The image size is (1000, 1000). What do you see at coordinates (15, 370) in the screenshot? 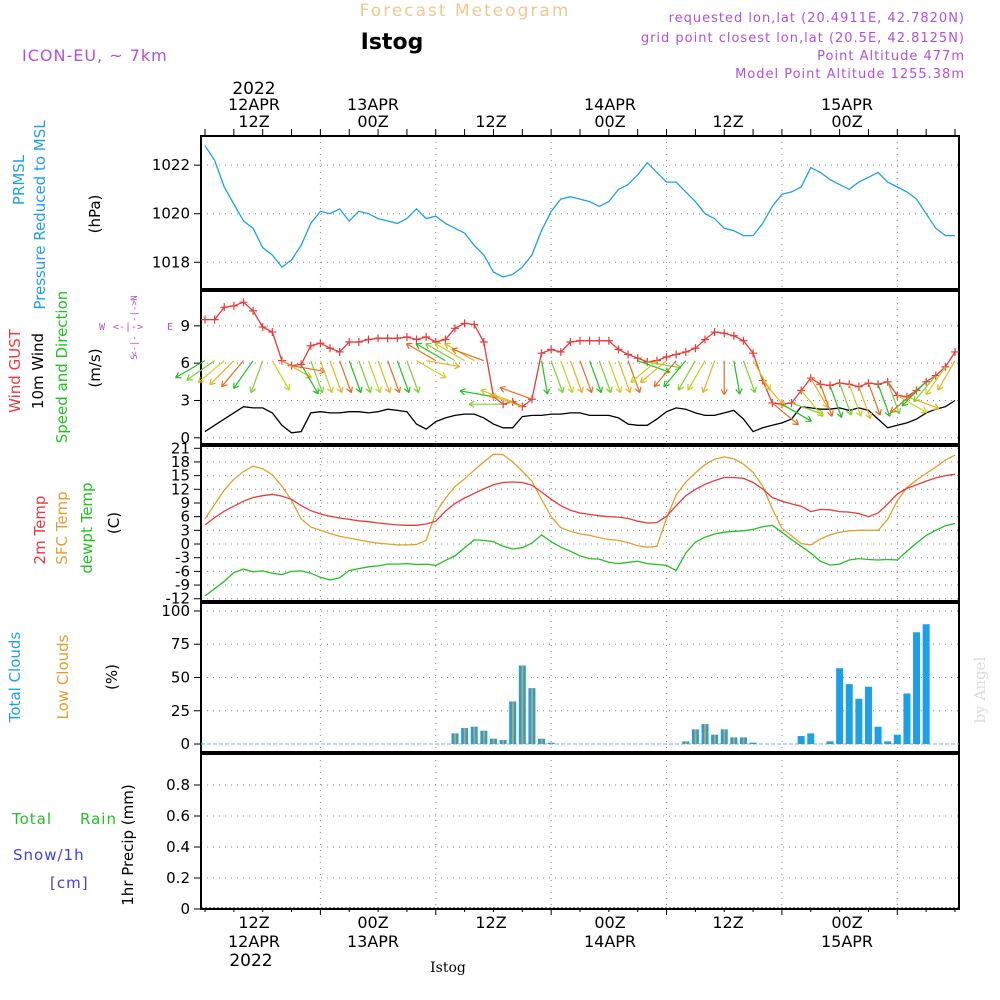
I see `gust-label: Wind GUST` at bounding box center [15, 370].